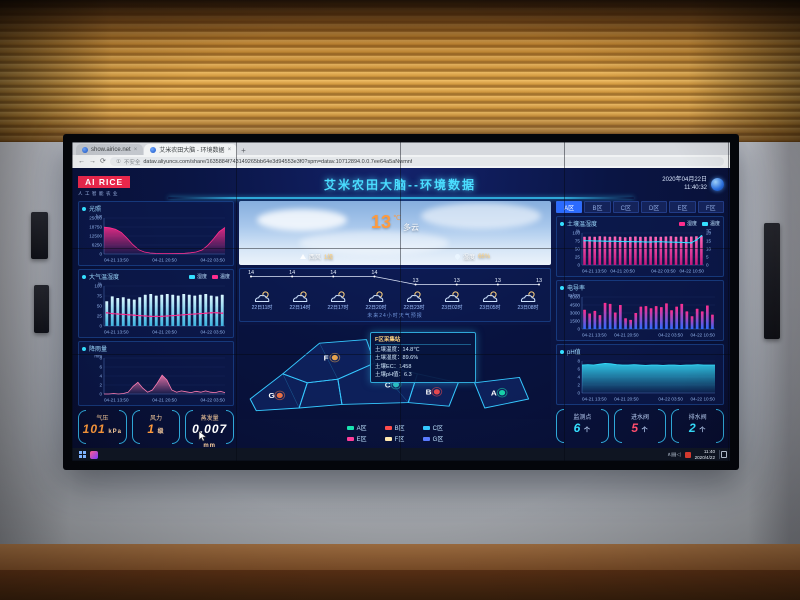 Image resolution: width=800 pixels, height=600 pixels. What do you see at coordinates (434, 392) in the screenshot?
I see `map-marker-B: B` at bounding box center [434, 392].